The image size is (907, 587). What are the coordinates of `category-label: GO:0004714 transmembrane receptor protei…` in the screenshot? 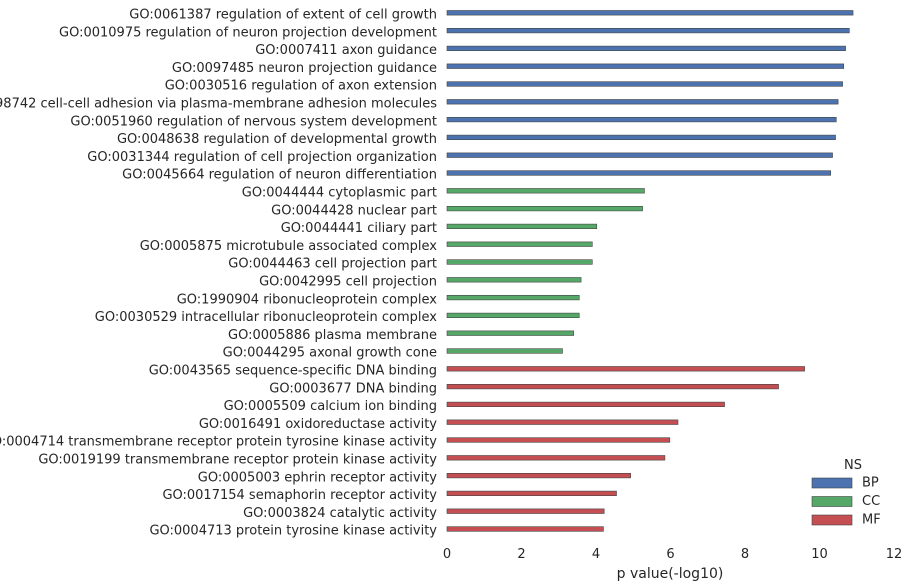 It's located at (218, 442).